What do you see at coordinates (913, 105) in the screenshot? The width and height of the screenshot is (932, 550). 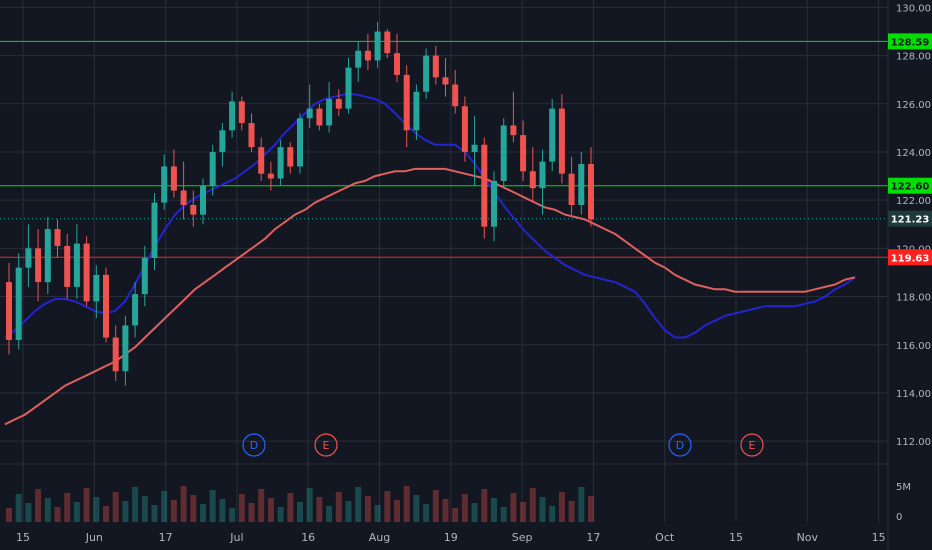 I see `y-tick-label: 126.00` at bounding box center [913, 105].